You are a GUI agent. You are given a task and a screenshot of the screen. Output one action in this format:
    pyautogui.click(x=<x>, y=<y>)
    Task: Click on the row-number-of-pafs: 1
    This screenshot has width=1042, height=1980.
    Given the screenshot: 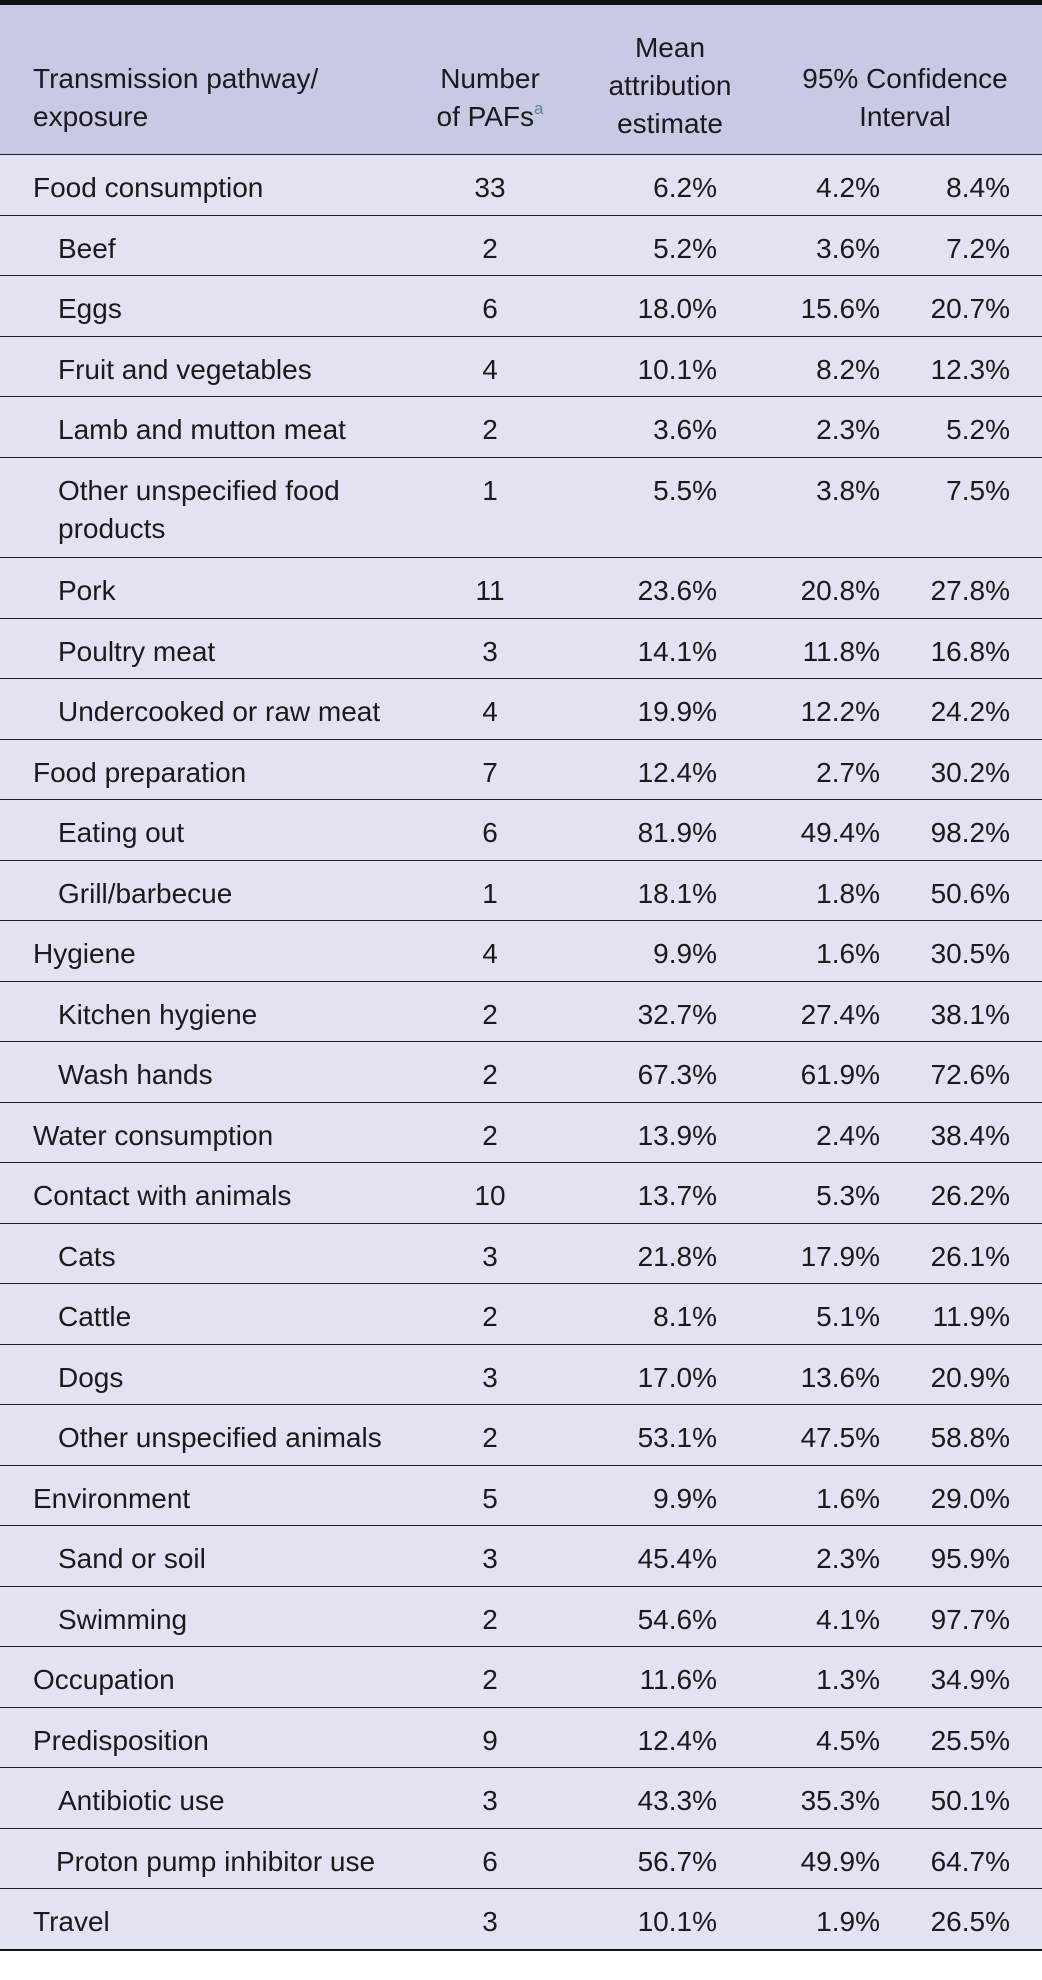 What is the action you would take?
    pyautogui.click(x=490, y=490)
    